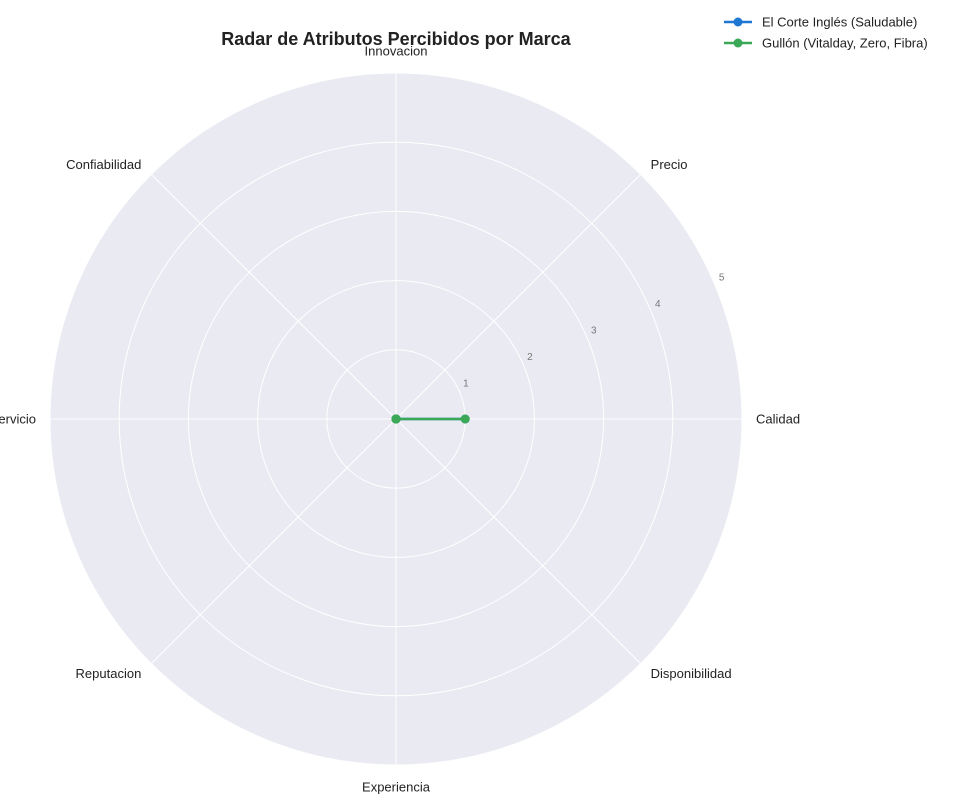  What do you see at coordinates (109, 673) in the screenshot?
I see `category-label: Reputacion` at bounding box center [109, 673].